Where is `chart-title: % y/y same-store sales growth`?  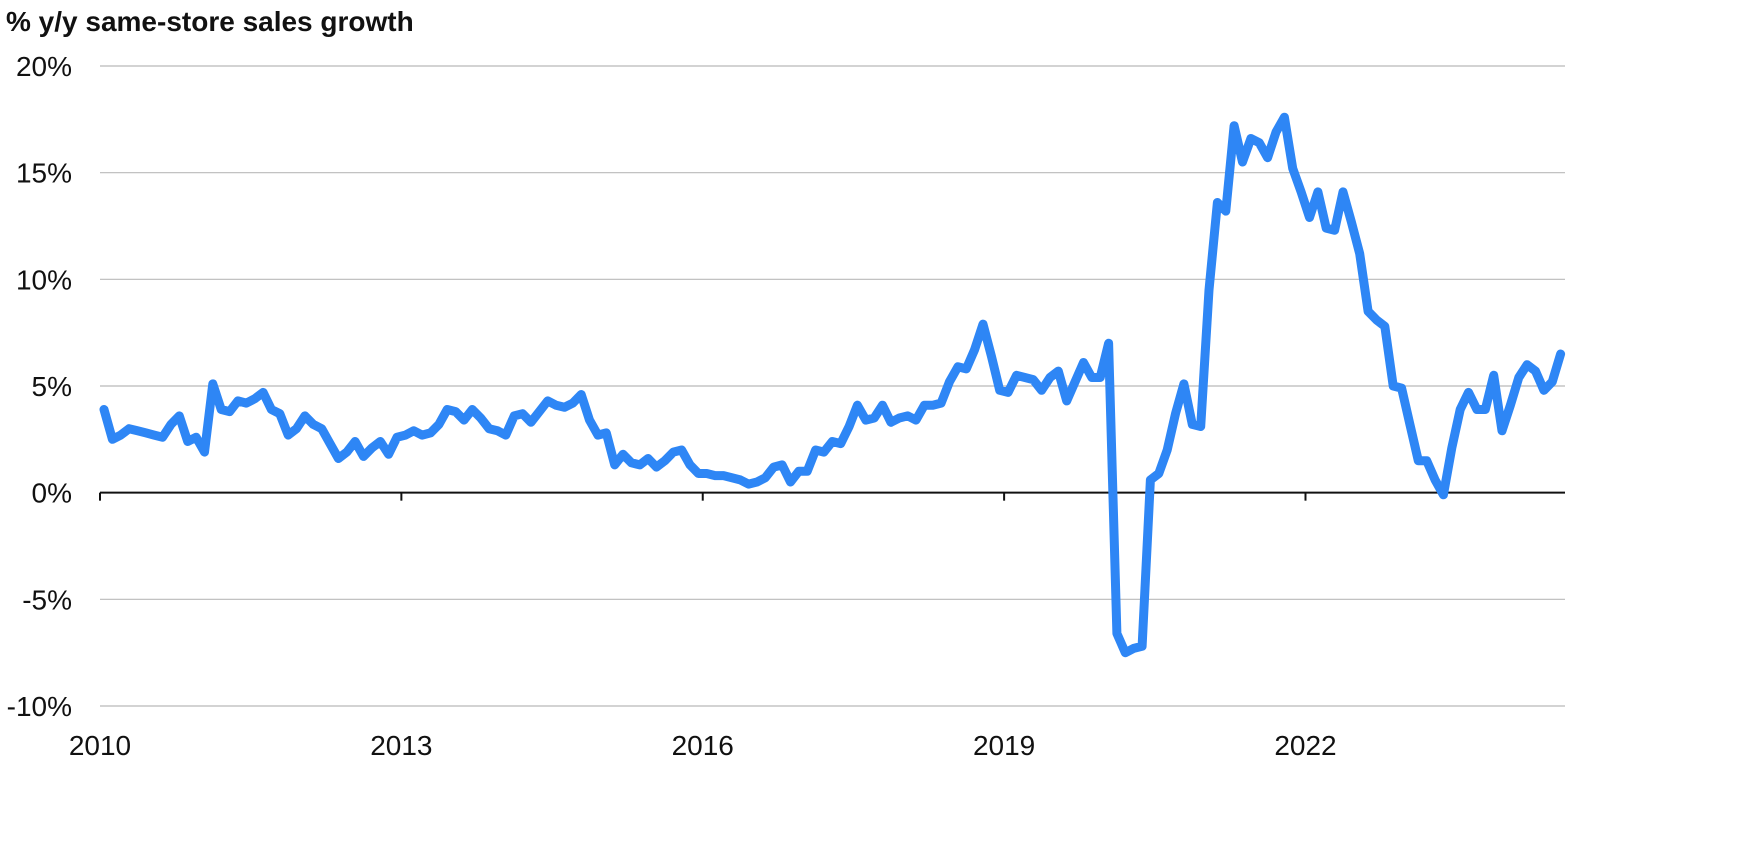 chart-title: % y/y same-store sales growth is located at coordinates (210, 21).